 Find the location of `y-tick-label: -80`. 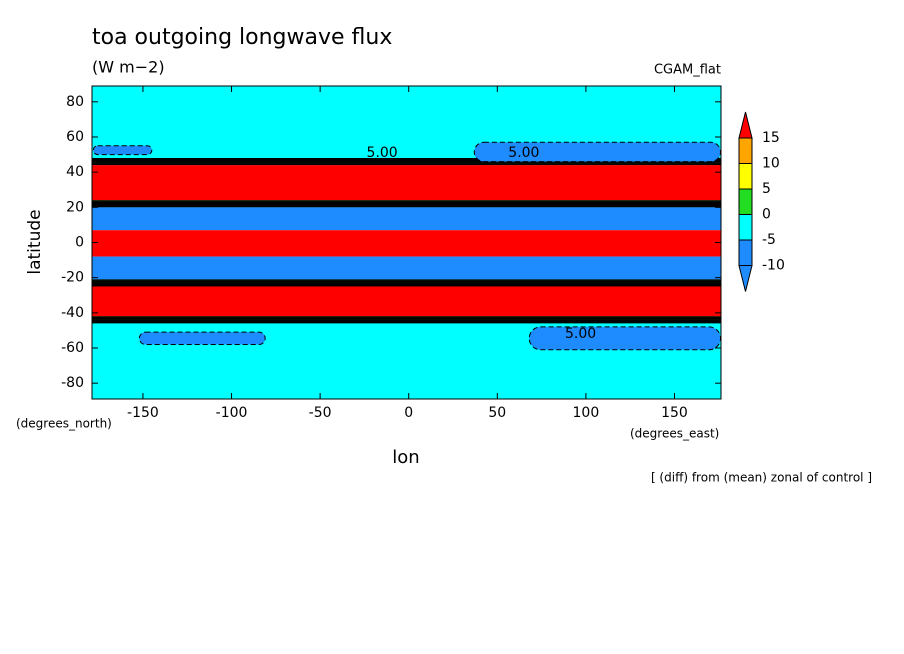

y-tick-label: -80 is located at coordinates (72, 383).